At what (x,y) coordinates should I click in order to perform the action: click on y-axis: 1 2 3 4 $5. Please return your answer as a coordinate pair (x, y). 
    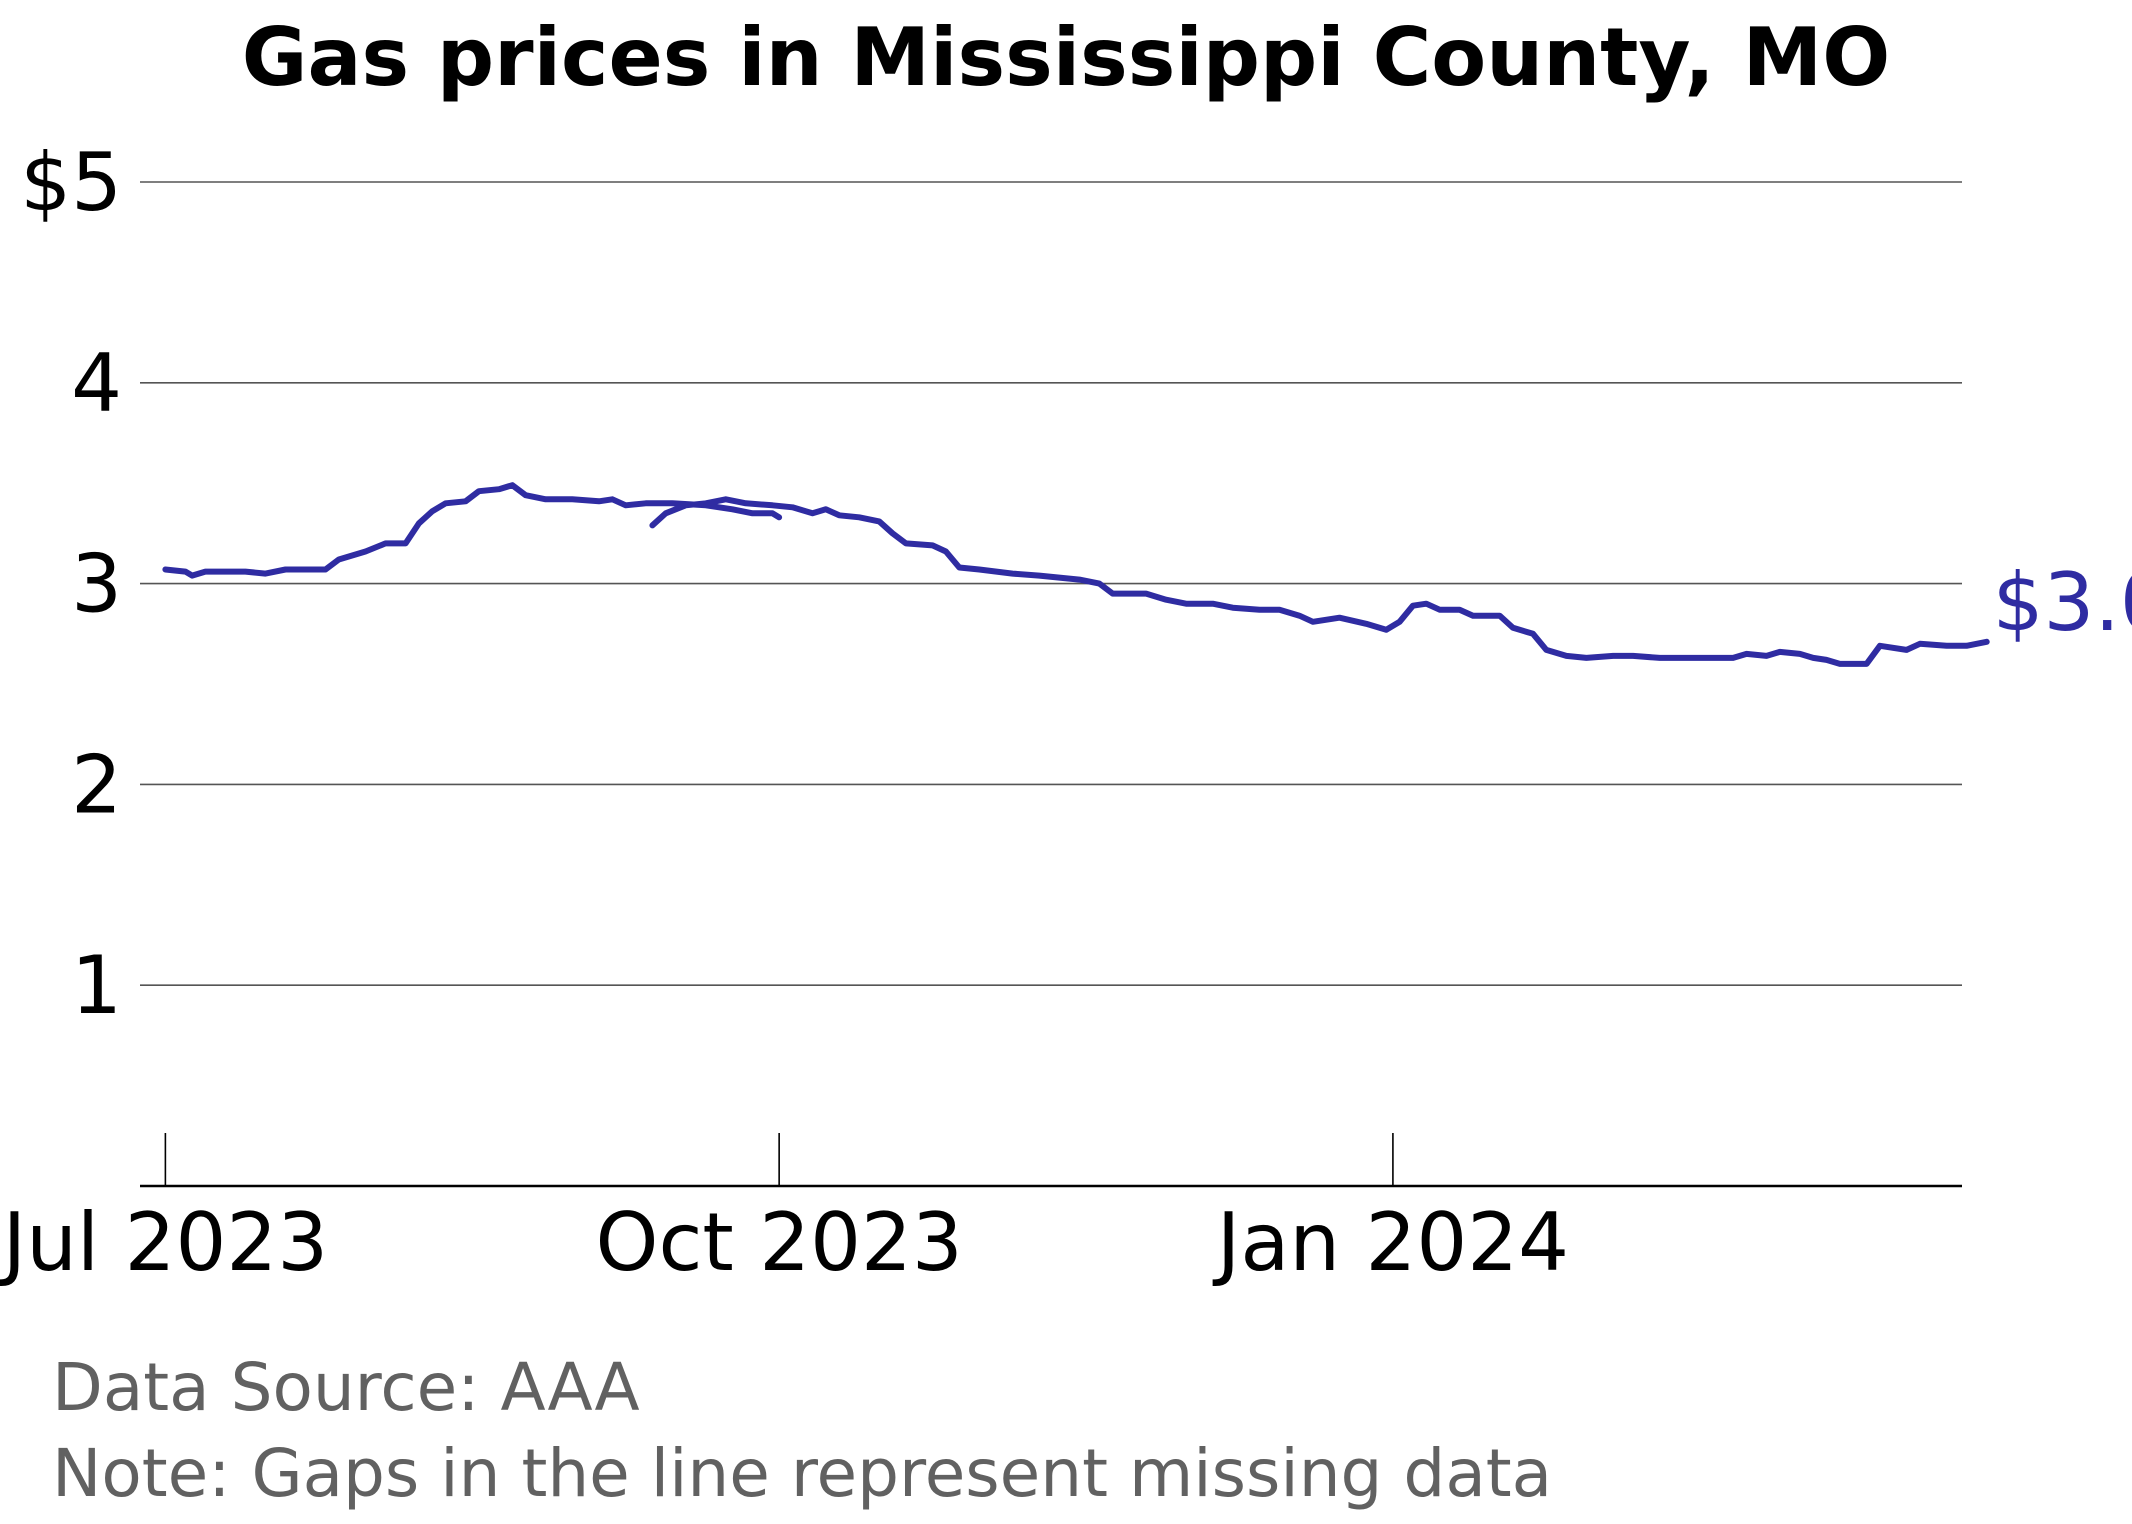
    Looking at the image, I should click on (71, 584).